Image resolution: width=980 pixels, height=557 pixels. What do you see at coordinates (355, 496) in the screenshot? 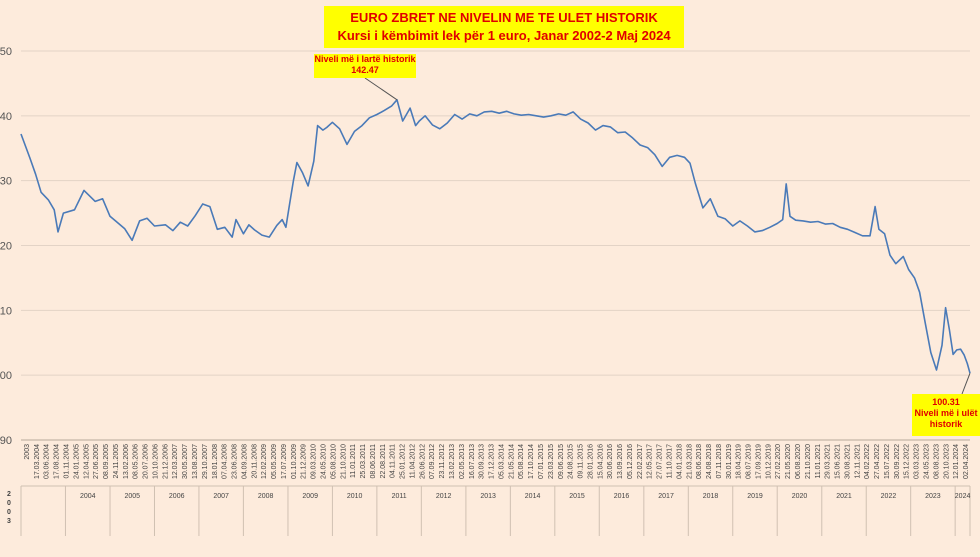
I see `year-label: 2010` at bounding box center [355, 496].